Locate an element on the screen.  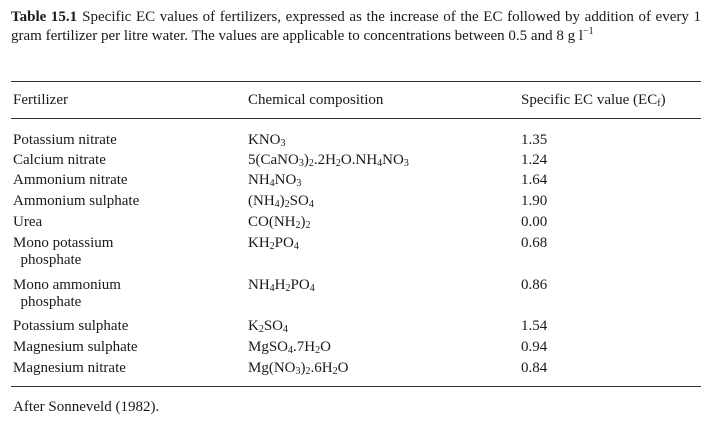
ec-cell: 0.84 is located at coordinates (534, 368).